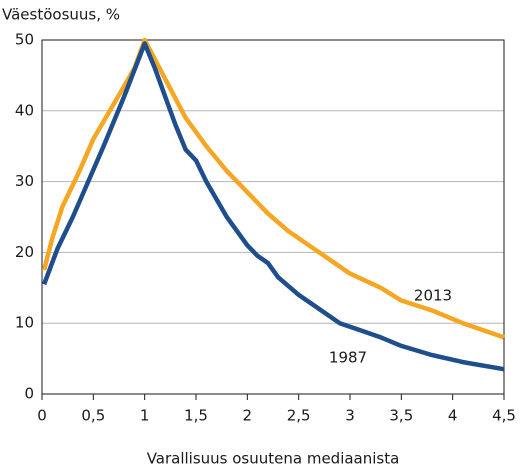 This screenshot has width=525, height=471. Describe the element at coordinates (248, 416) in the screenshot. I see `x-tick-label: 2` at that location.